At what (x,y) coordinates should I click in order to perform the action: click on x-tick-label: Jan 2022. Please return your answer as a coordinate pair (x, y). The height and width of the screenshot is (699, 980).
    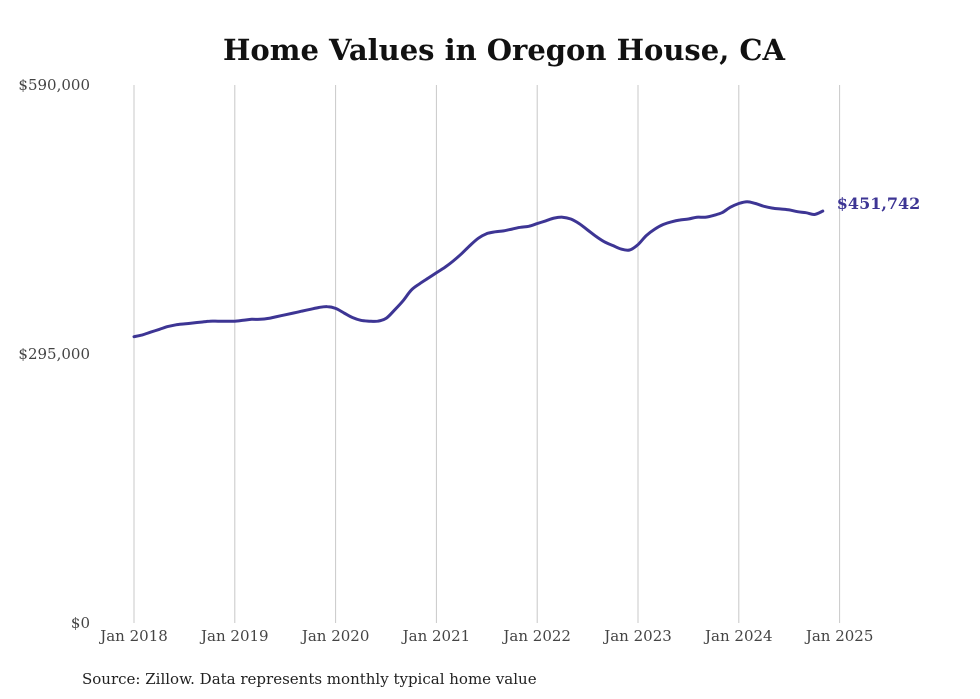
    Looking at the image, I should click on (536, 636).